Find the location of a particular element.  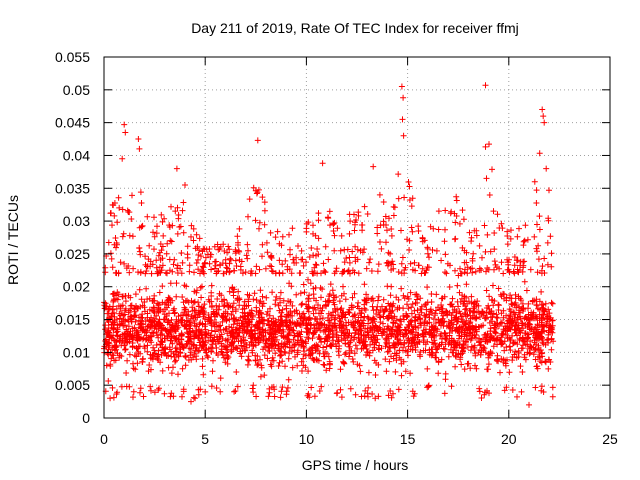

y-tick-label: 0.035 is located at coordinates (72, 188).